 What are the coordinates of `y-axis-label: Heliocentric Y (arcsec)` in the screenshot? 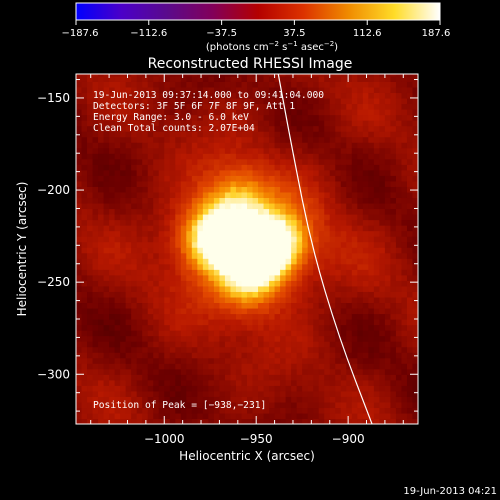 It's located at (22, 249).